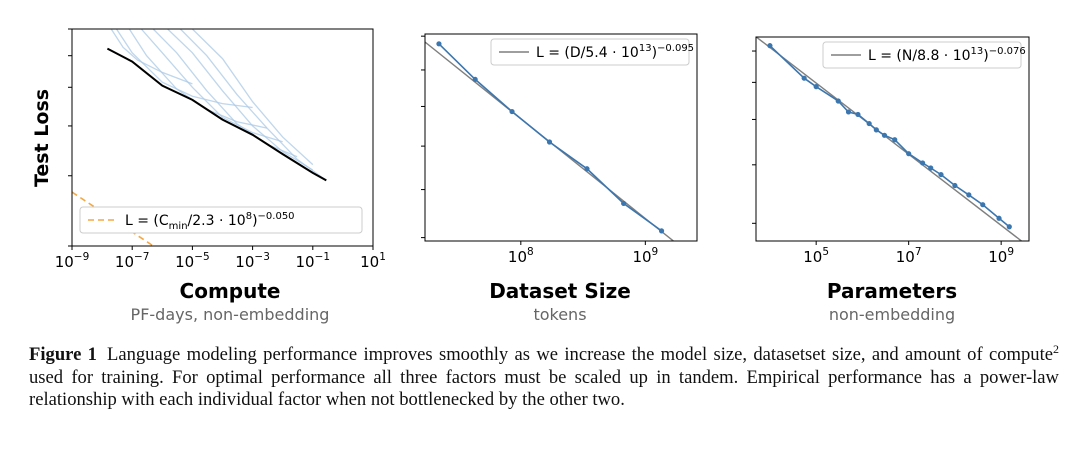 The width and height of the screenshot is (1080, 450). What do you see at coordinates (252, 261) in the screenshot?
I see `x-tick-label: 10⁻³` at bounding box center [252, 261].